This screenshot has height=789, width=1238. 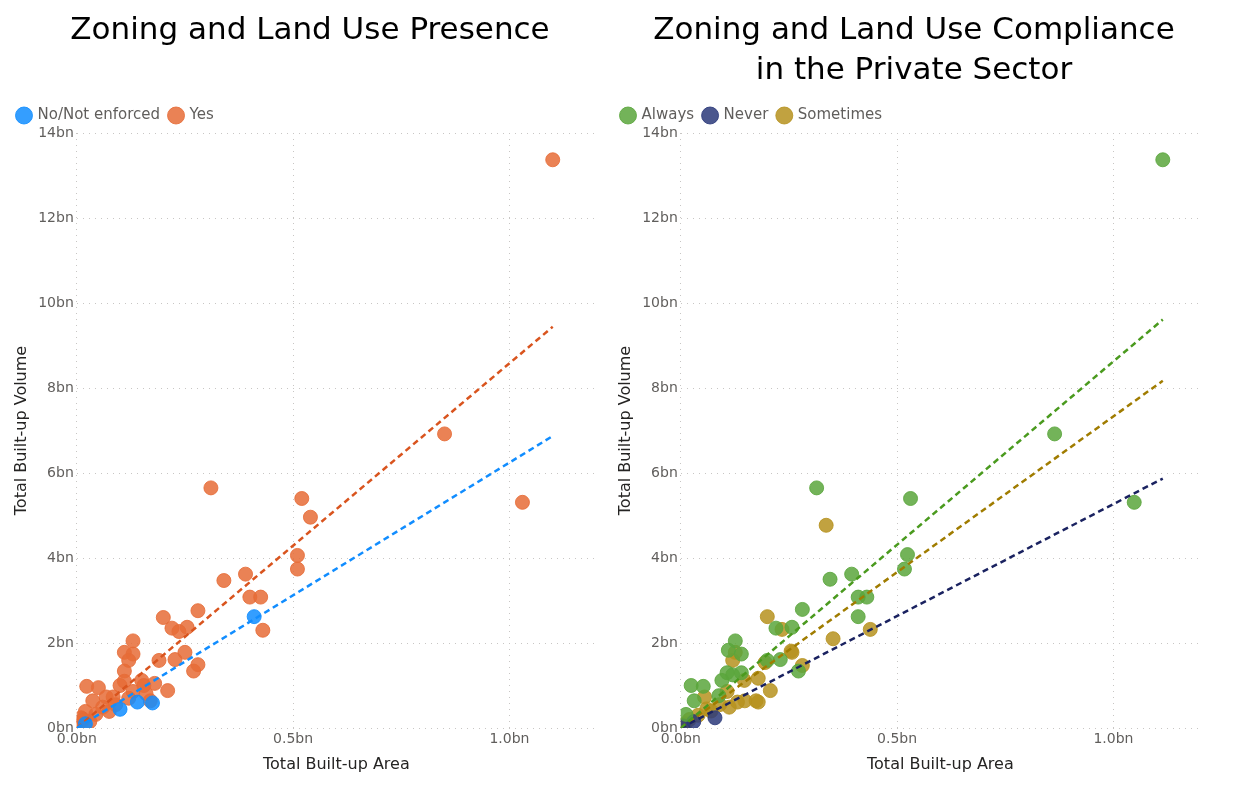 What do you see at coordinates (914, 48) in the screenshot?
I see `chart-title: Zoning and Land Use Compliance in the Private Sector` at bounding box center [914, 48].